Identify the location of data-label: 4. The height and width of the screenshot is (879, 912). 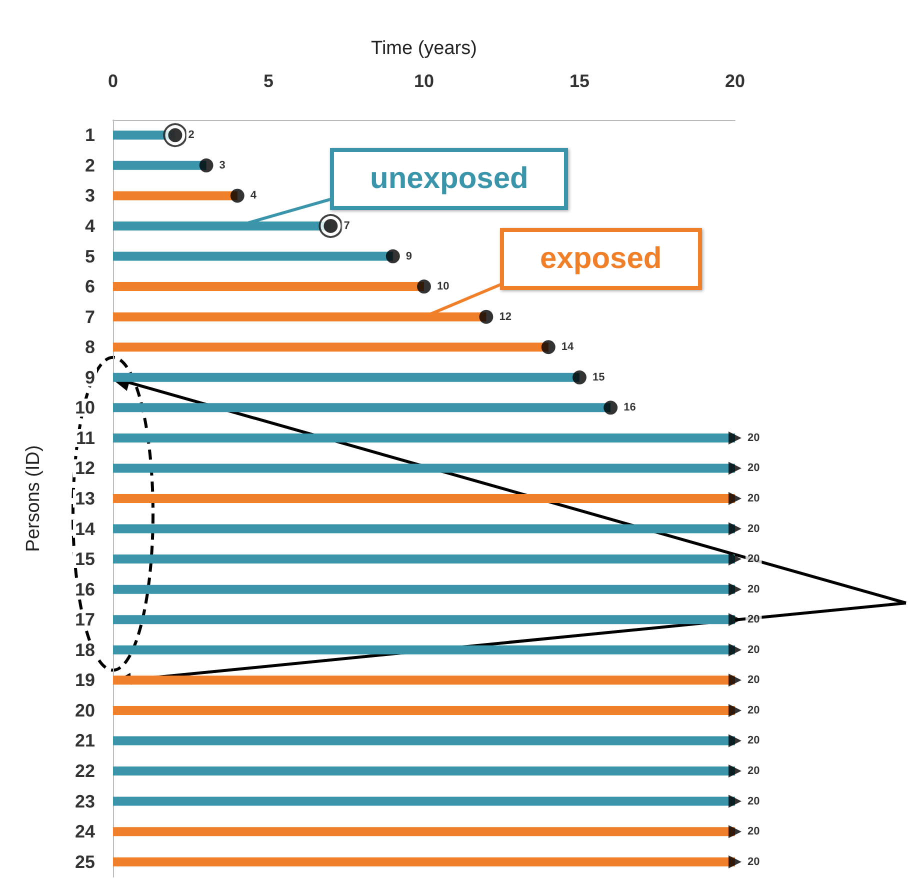
(254, 196).